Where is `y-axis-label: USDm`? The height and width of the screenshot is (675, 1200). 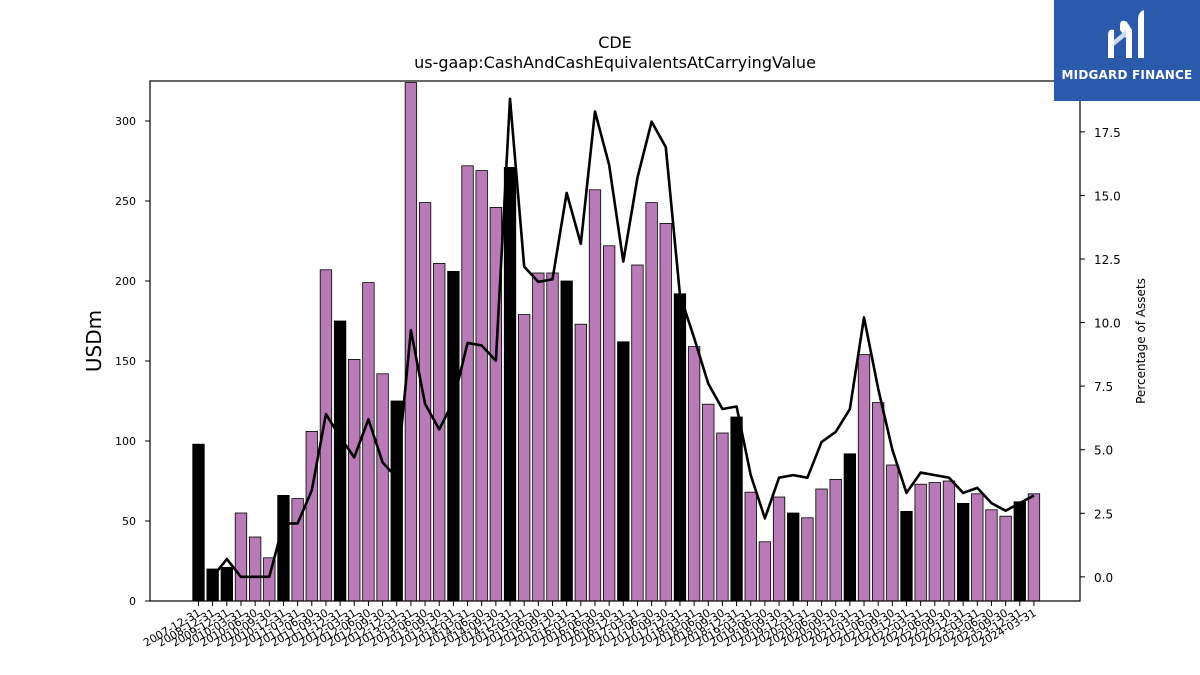
y-axis-label: USDm is located at coordinates (94, 341).